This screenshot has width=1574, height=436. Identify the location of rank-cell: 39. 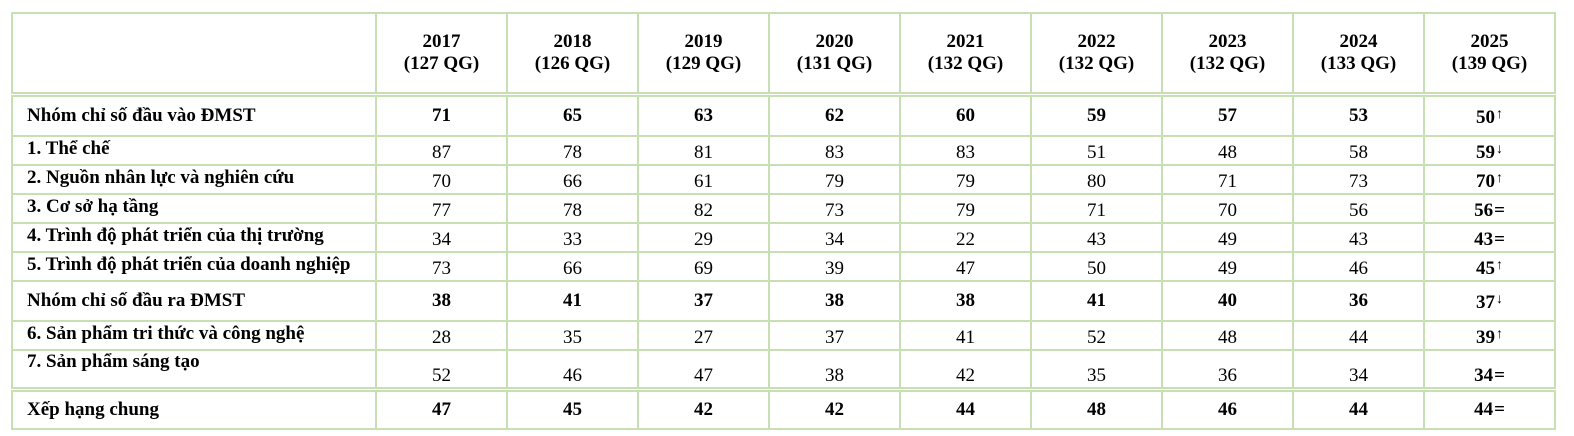
(834, 266).